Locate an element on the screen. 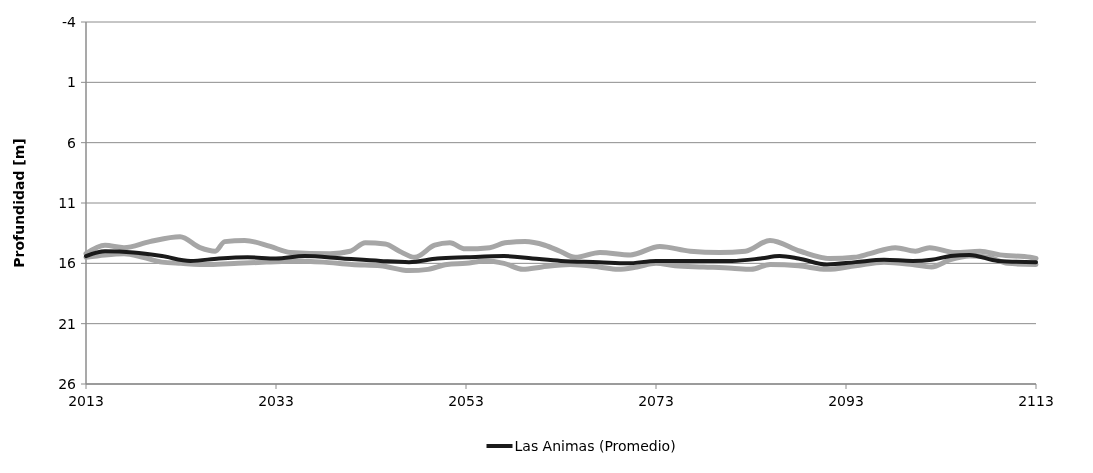  x-tick-label: 2013 is located at coordinates (86, 401).